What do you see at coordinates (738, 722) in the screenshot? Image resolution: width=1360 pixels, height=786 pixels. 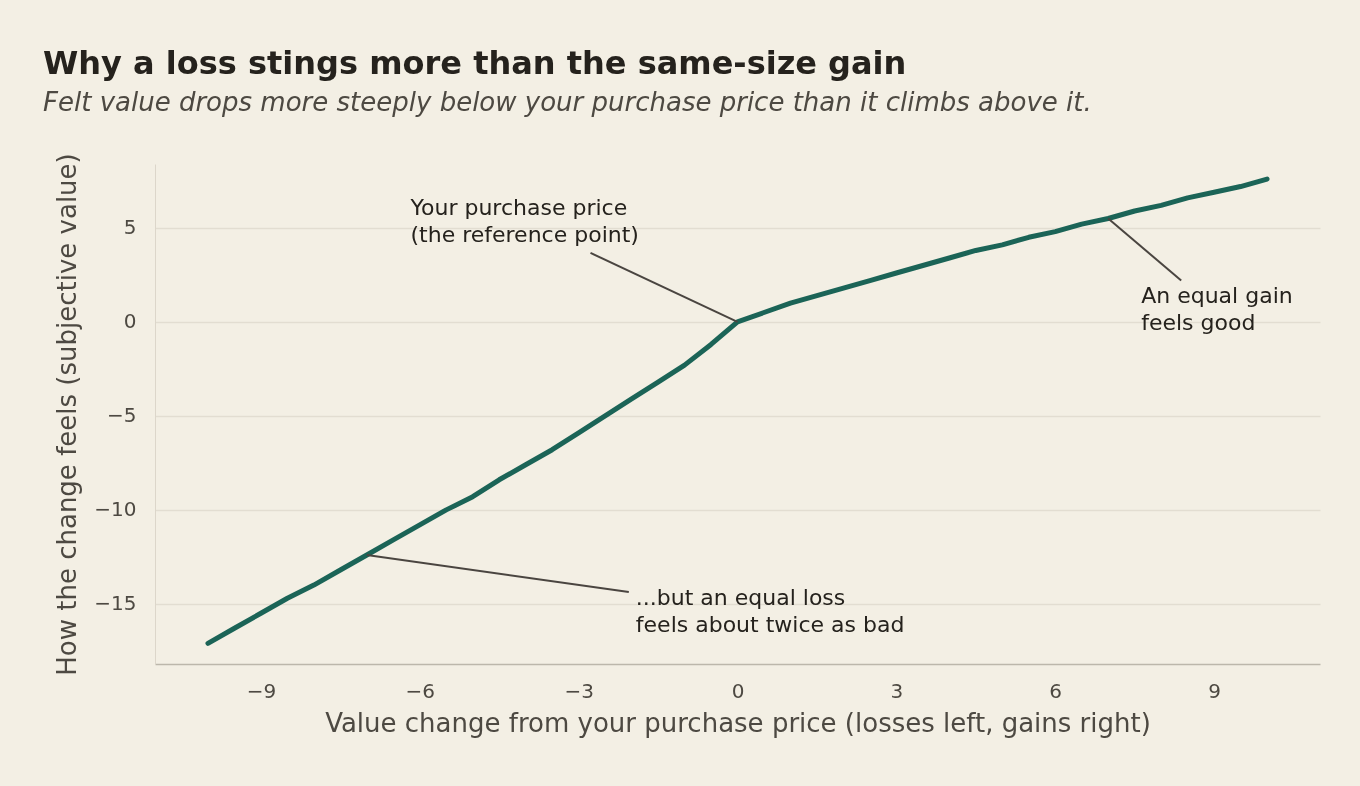 I see `x-axis-title: Value change from your purchase price (losses left, gains right)` at bounding box center [738, 722].